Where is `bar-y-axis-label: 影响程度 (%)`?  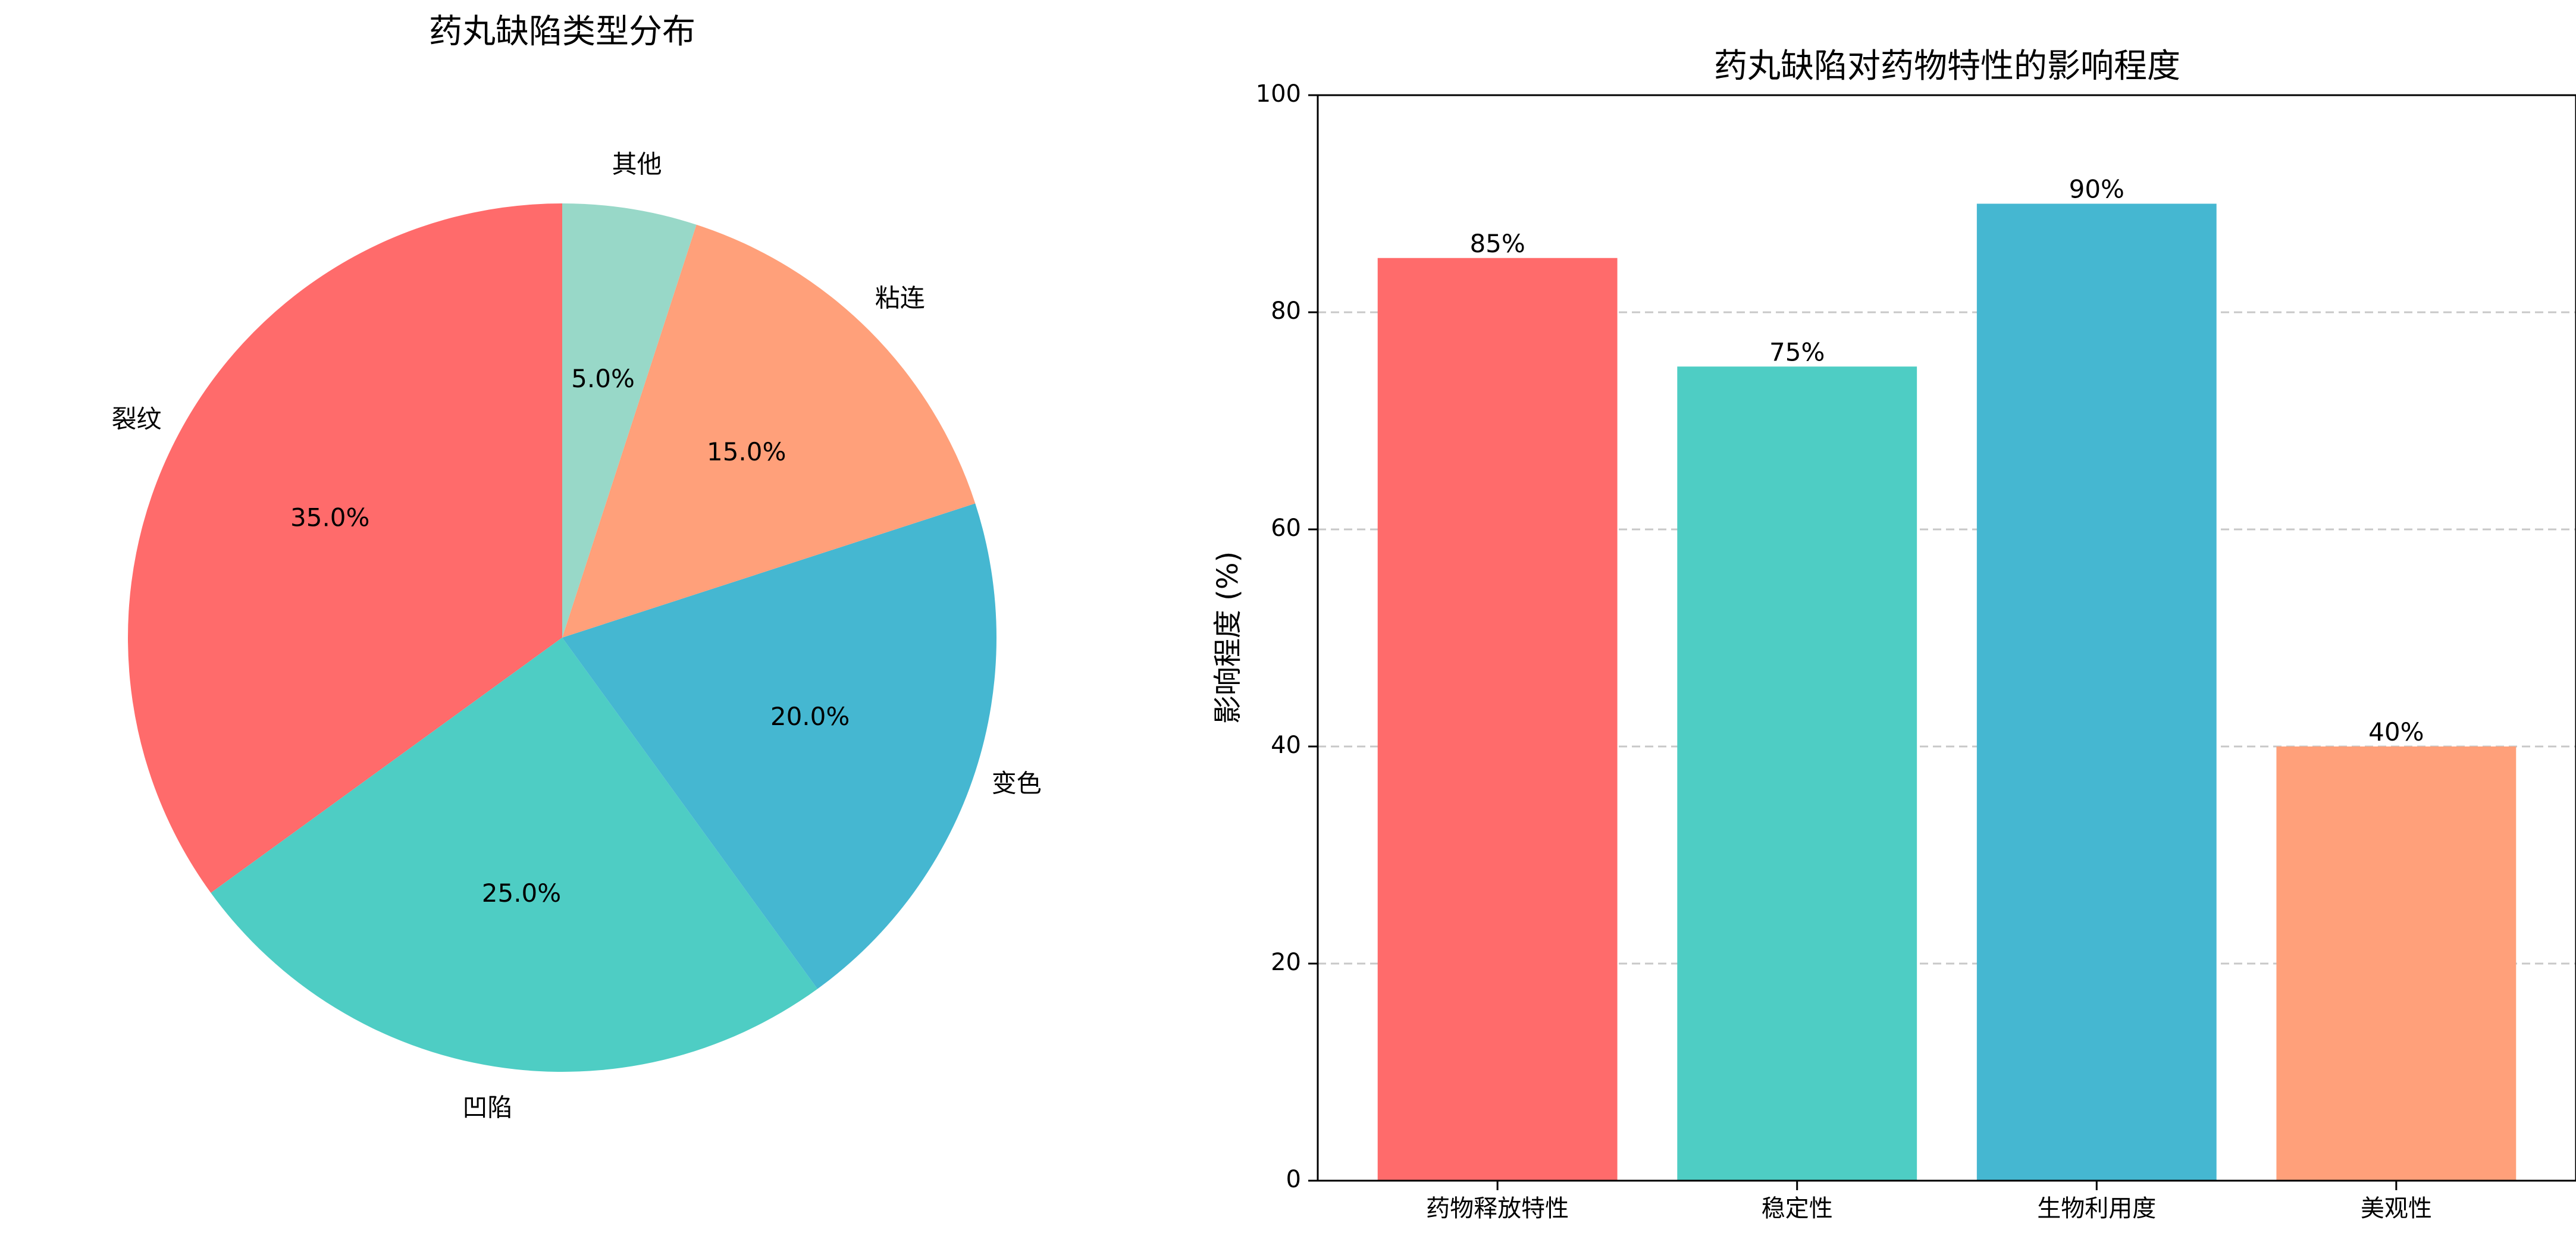 bar-y-axis-label: 影响程度 (%) is located at coordinates (1228, 637).